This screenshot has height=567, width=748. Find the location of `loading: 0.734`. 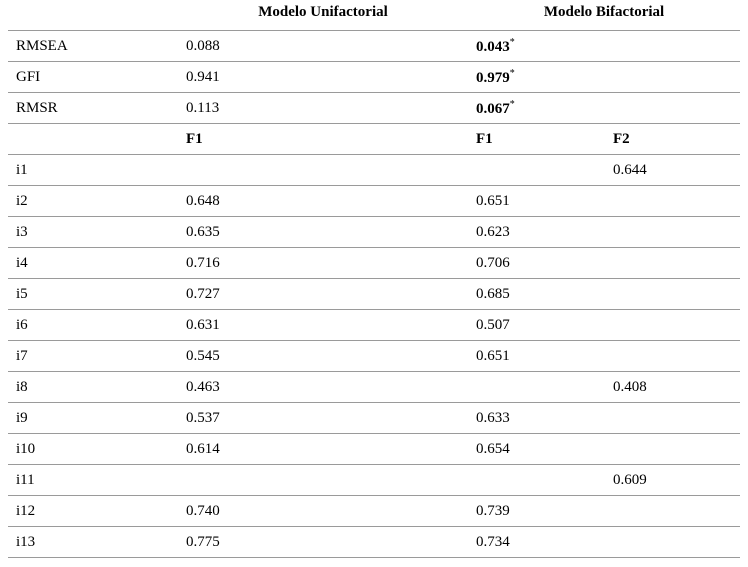

loading: 0.734 is located at coordinates (536, 542).